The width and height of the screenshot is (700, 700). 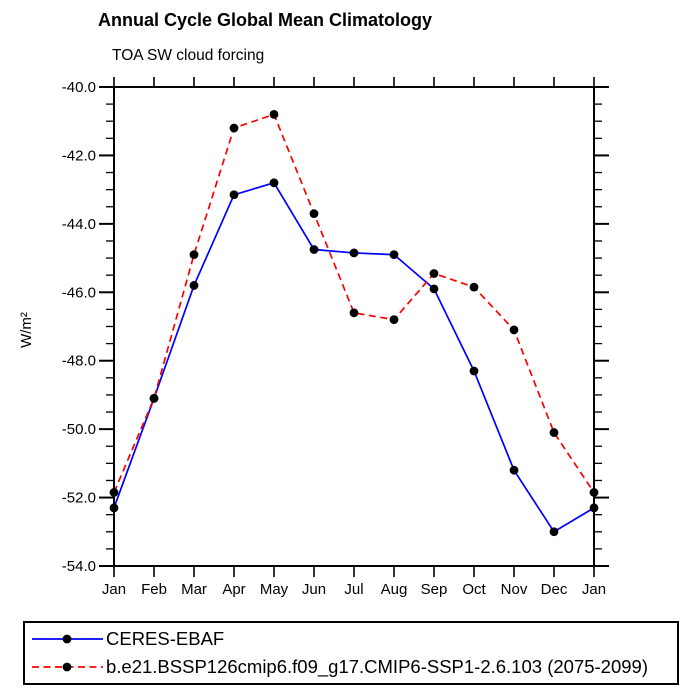 What do you see at coordinates (188, 55) in the screenshot?
I see `plot-subtitle: TOA SW cloud forcing` at bounding box center [188, 55].